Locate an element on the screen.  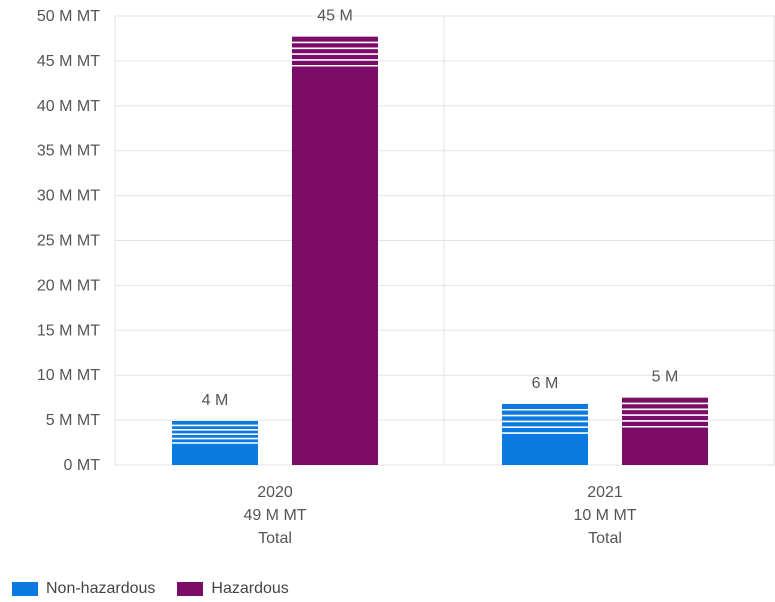
category-label: 2021 is located at coordinates (605, 492).